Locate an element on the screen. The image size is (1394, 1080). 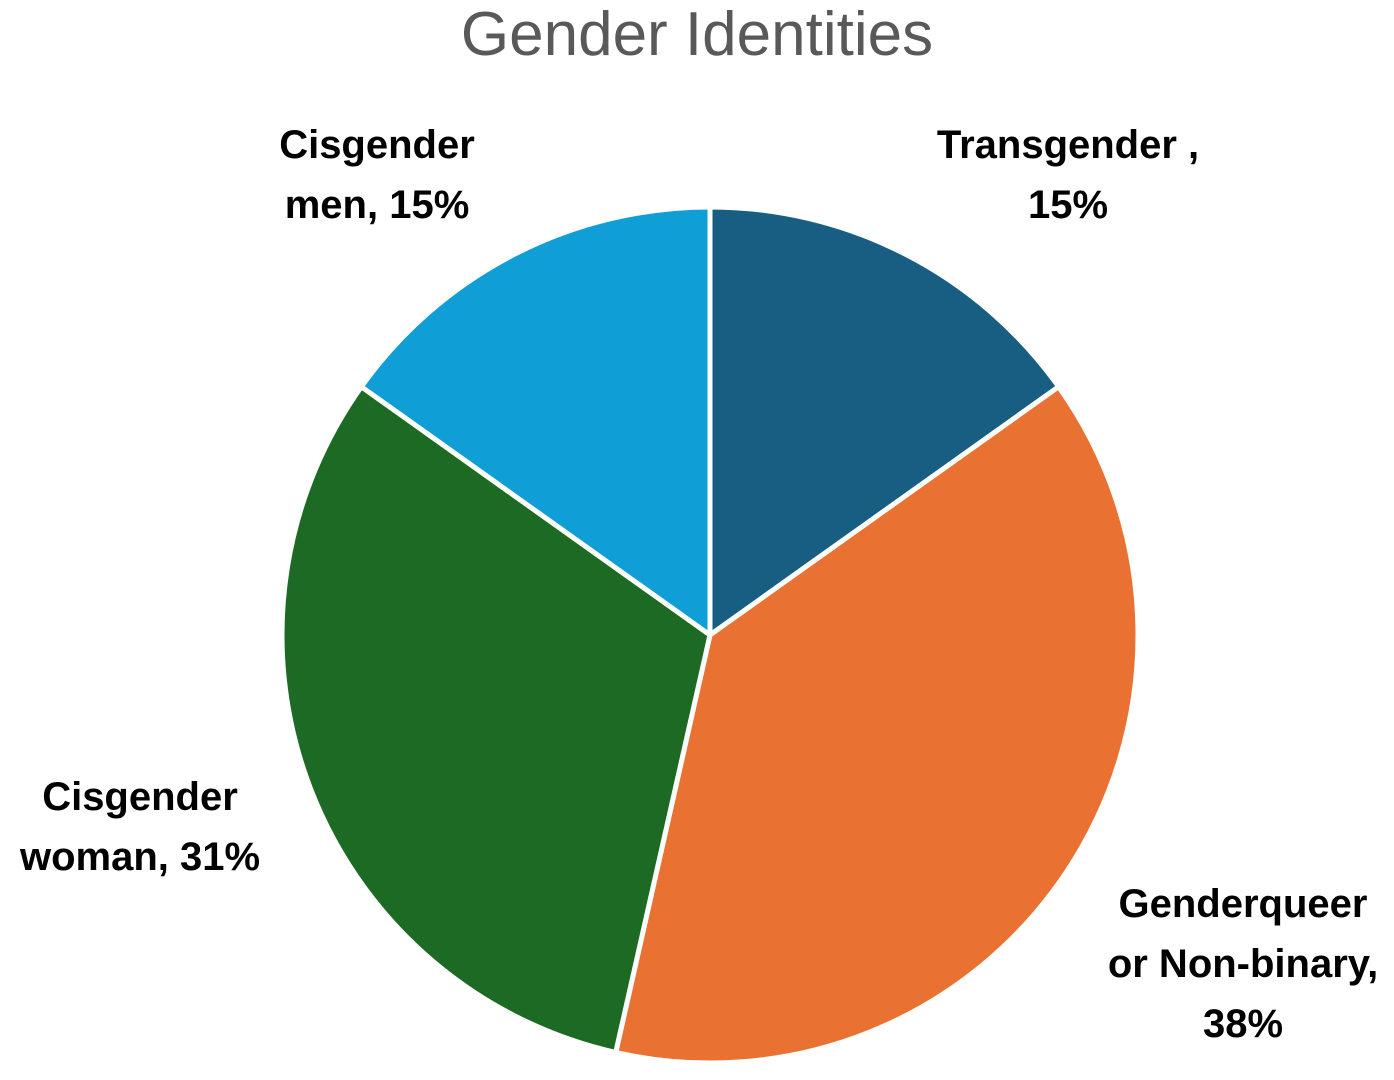
pie-label-line: or Non-binary, is located at coordinates (1243, 964).